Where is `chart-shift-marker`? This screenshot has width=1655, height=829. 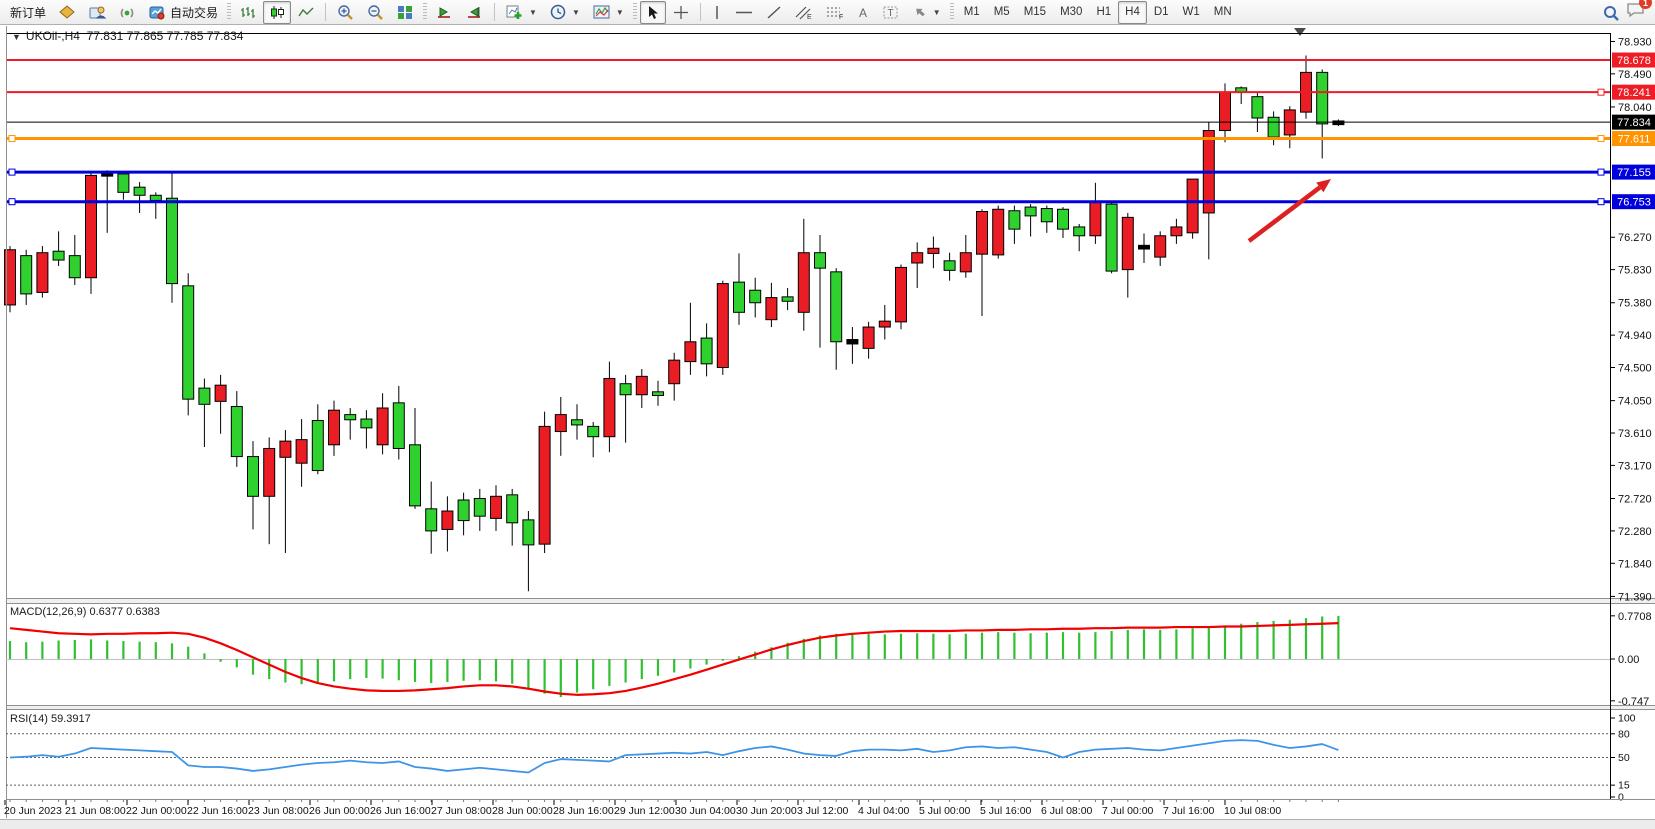
chart-shift-marker is located at coordinates (1300, 32).